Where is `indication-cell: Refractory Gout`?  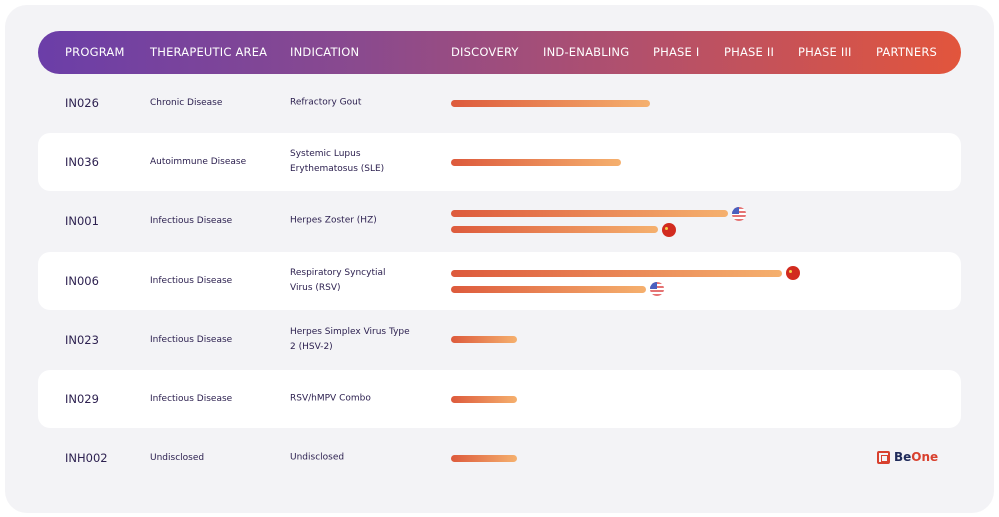
indication-cell: Refractory Gout is located at coordinates (326, 102).